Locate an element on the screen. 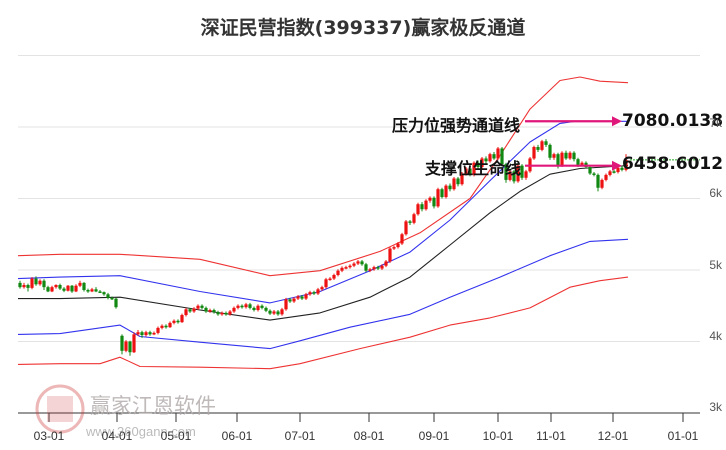 This screenshot has height=450, width=726. resistance-value: 7080.0138 is located at coordinates (673, 121).